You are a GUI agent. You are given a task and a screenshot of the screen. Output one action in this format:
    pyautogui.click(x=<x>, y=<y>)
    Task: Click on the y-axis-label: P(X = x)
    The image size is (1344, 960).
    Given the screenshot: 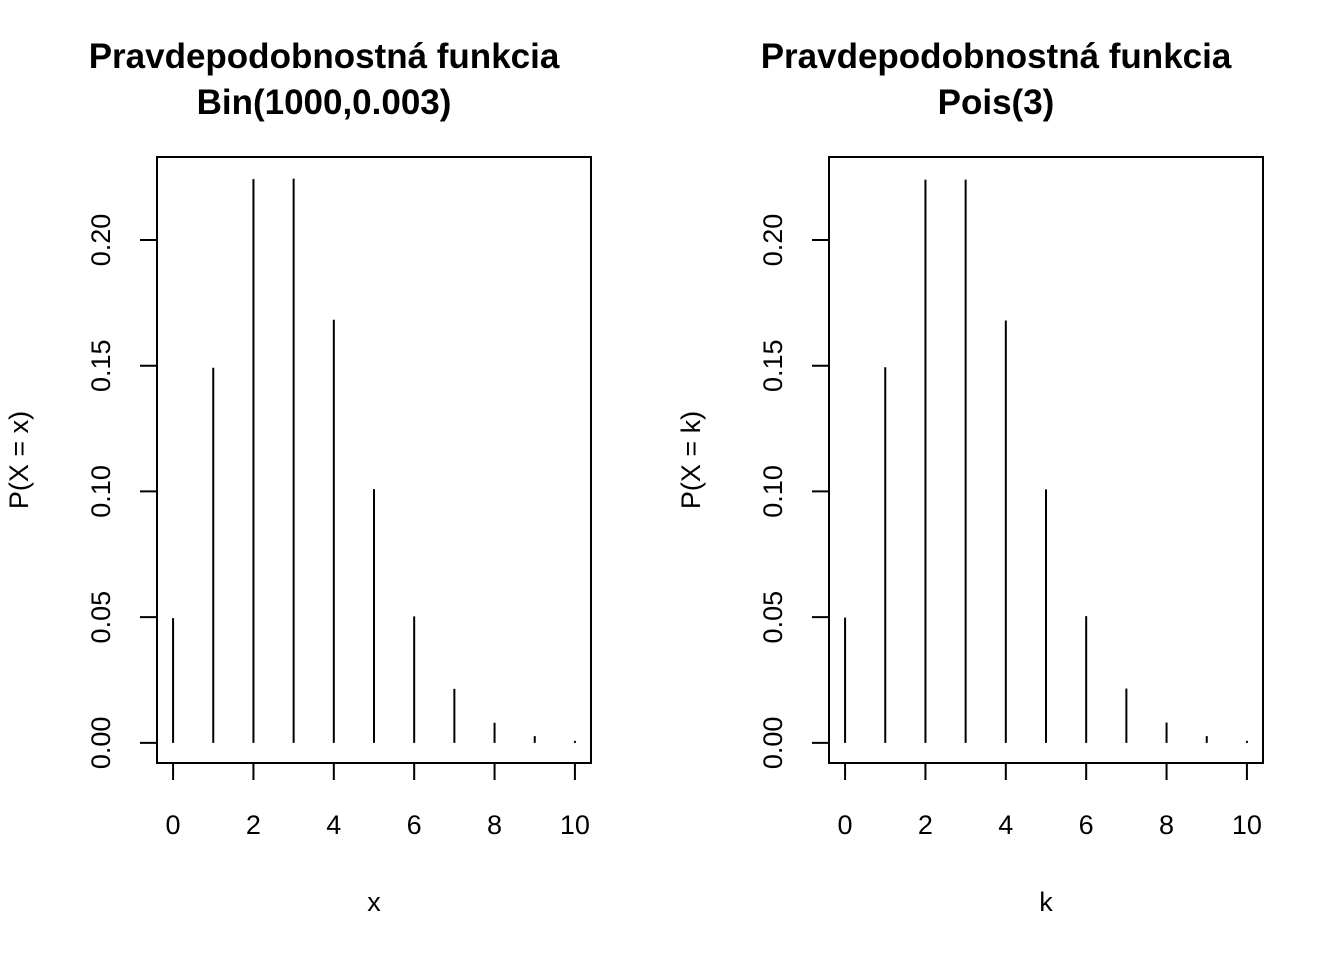 What is the action you would take?
    pyautogui.click(x=19, y=460)
    